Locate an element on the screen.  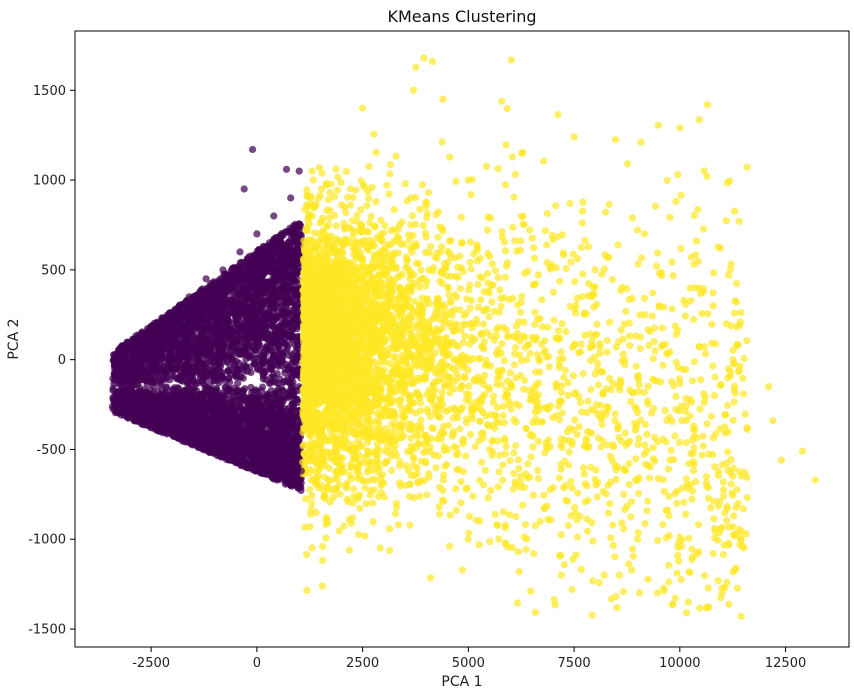
chart-title: KMeans Clustering is located at coordinates (461, 16).